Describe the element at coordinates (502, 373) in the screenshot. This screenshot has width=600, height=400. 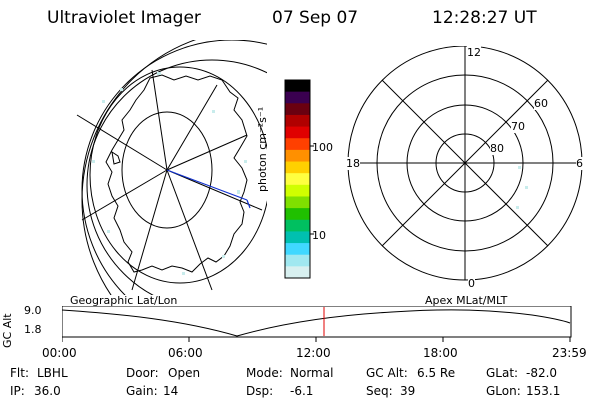
I see `param-glat-key: GLat:` at that location.